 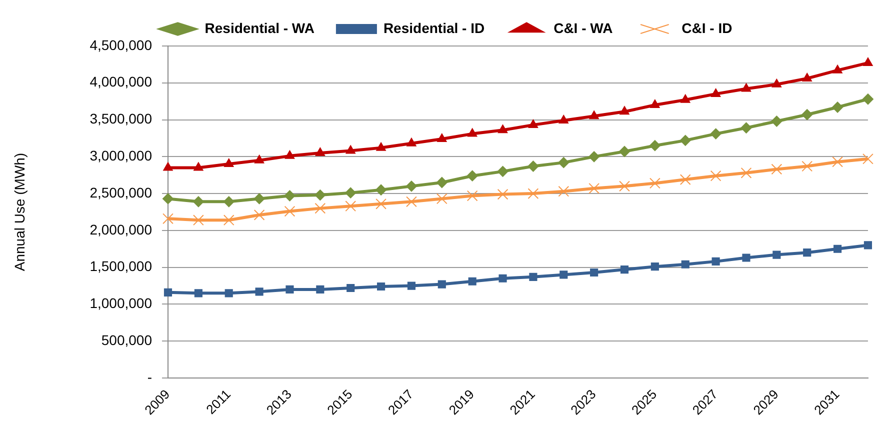 I want to click on y-tick-label: 1,500,000, so click(x=121, y=266).